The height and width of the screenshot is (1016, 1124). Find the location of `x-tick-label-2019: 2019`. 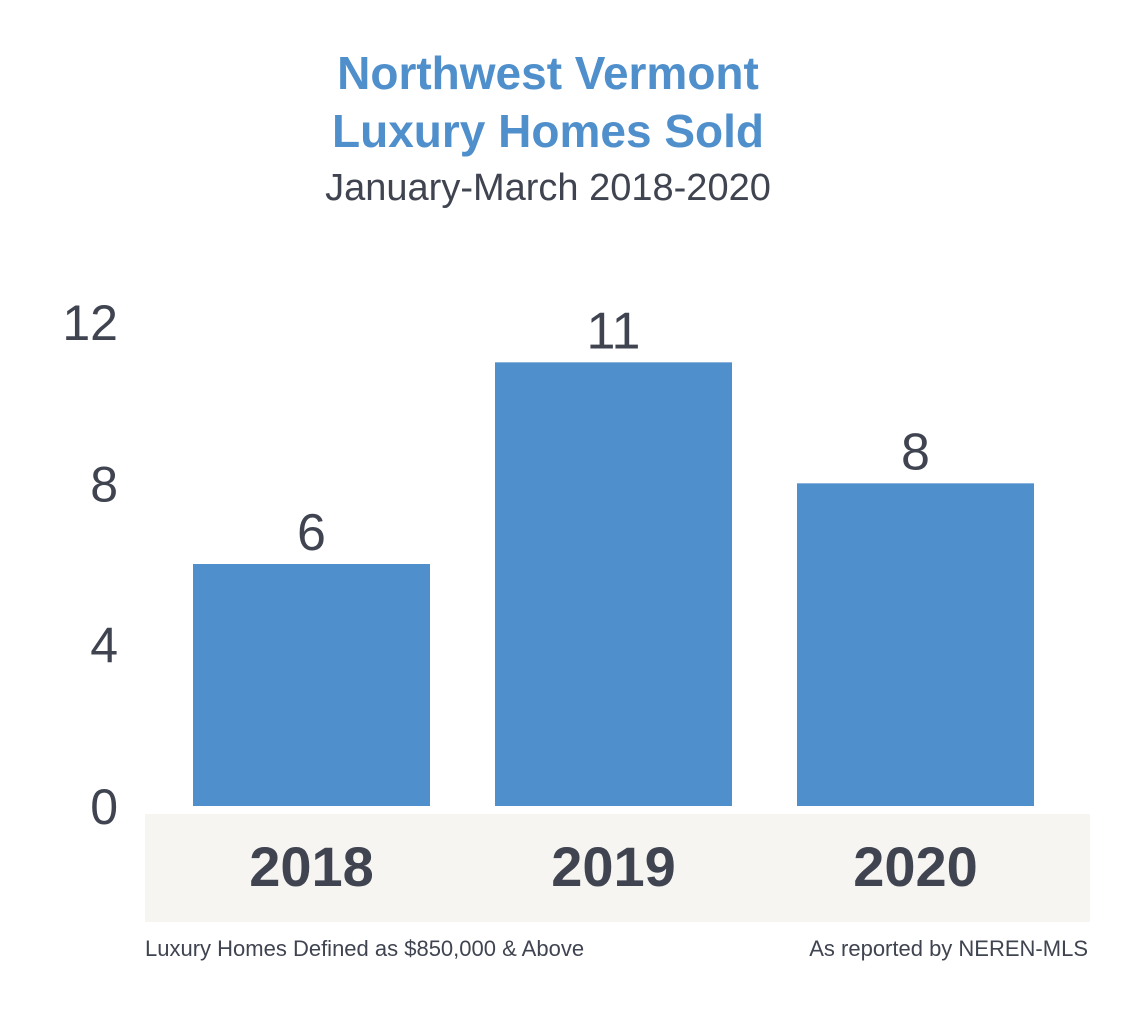

x-tick-label-2019: 2019 is located at coordinates (613, 866).